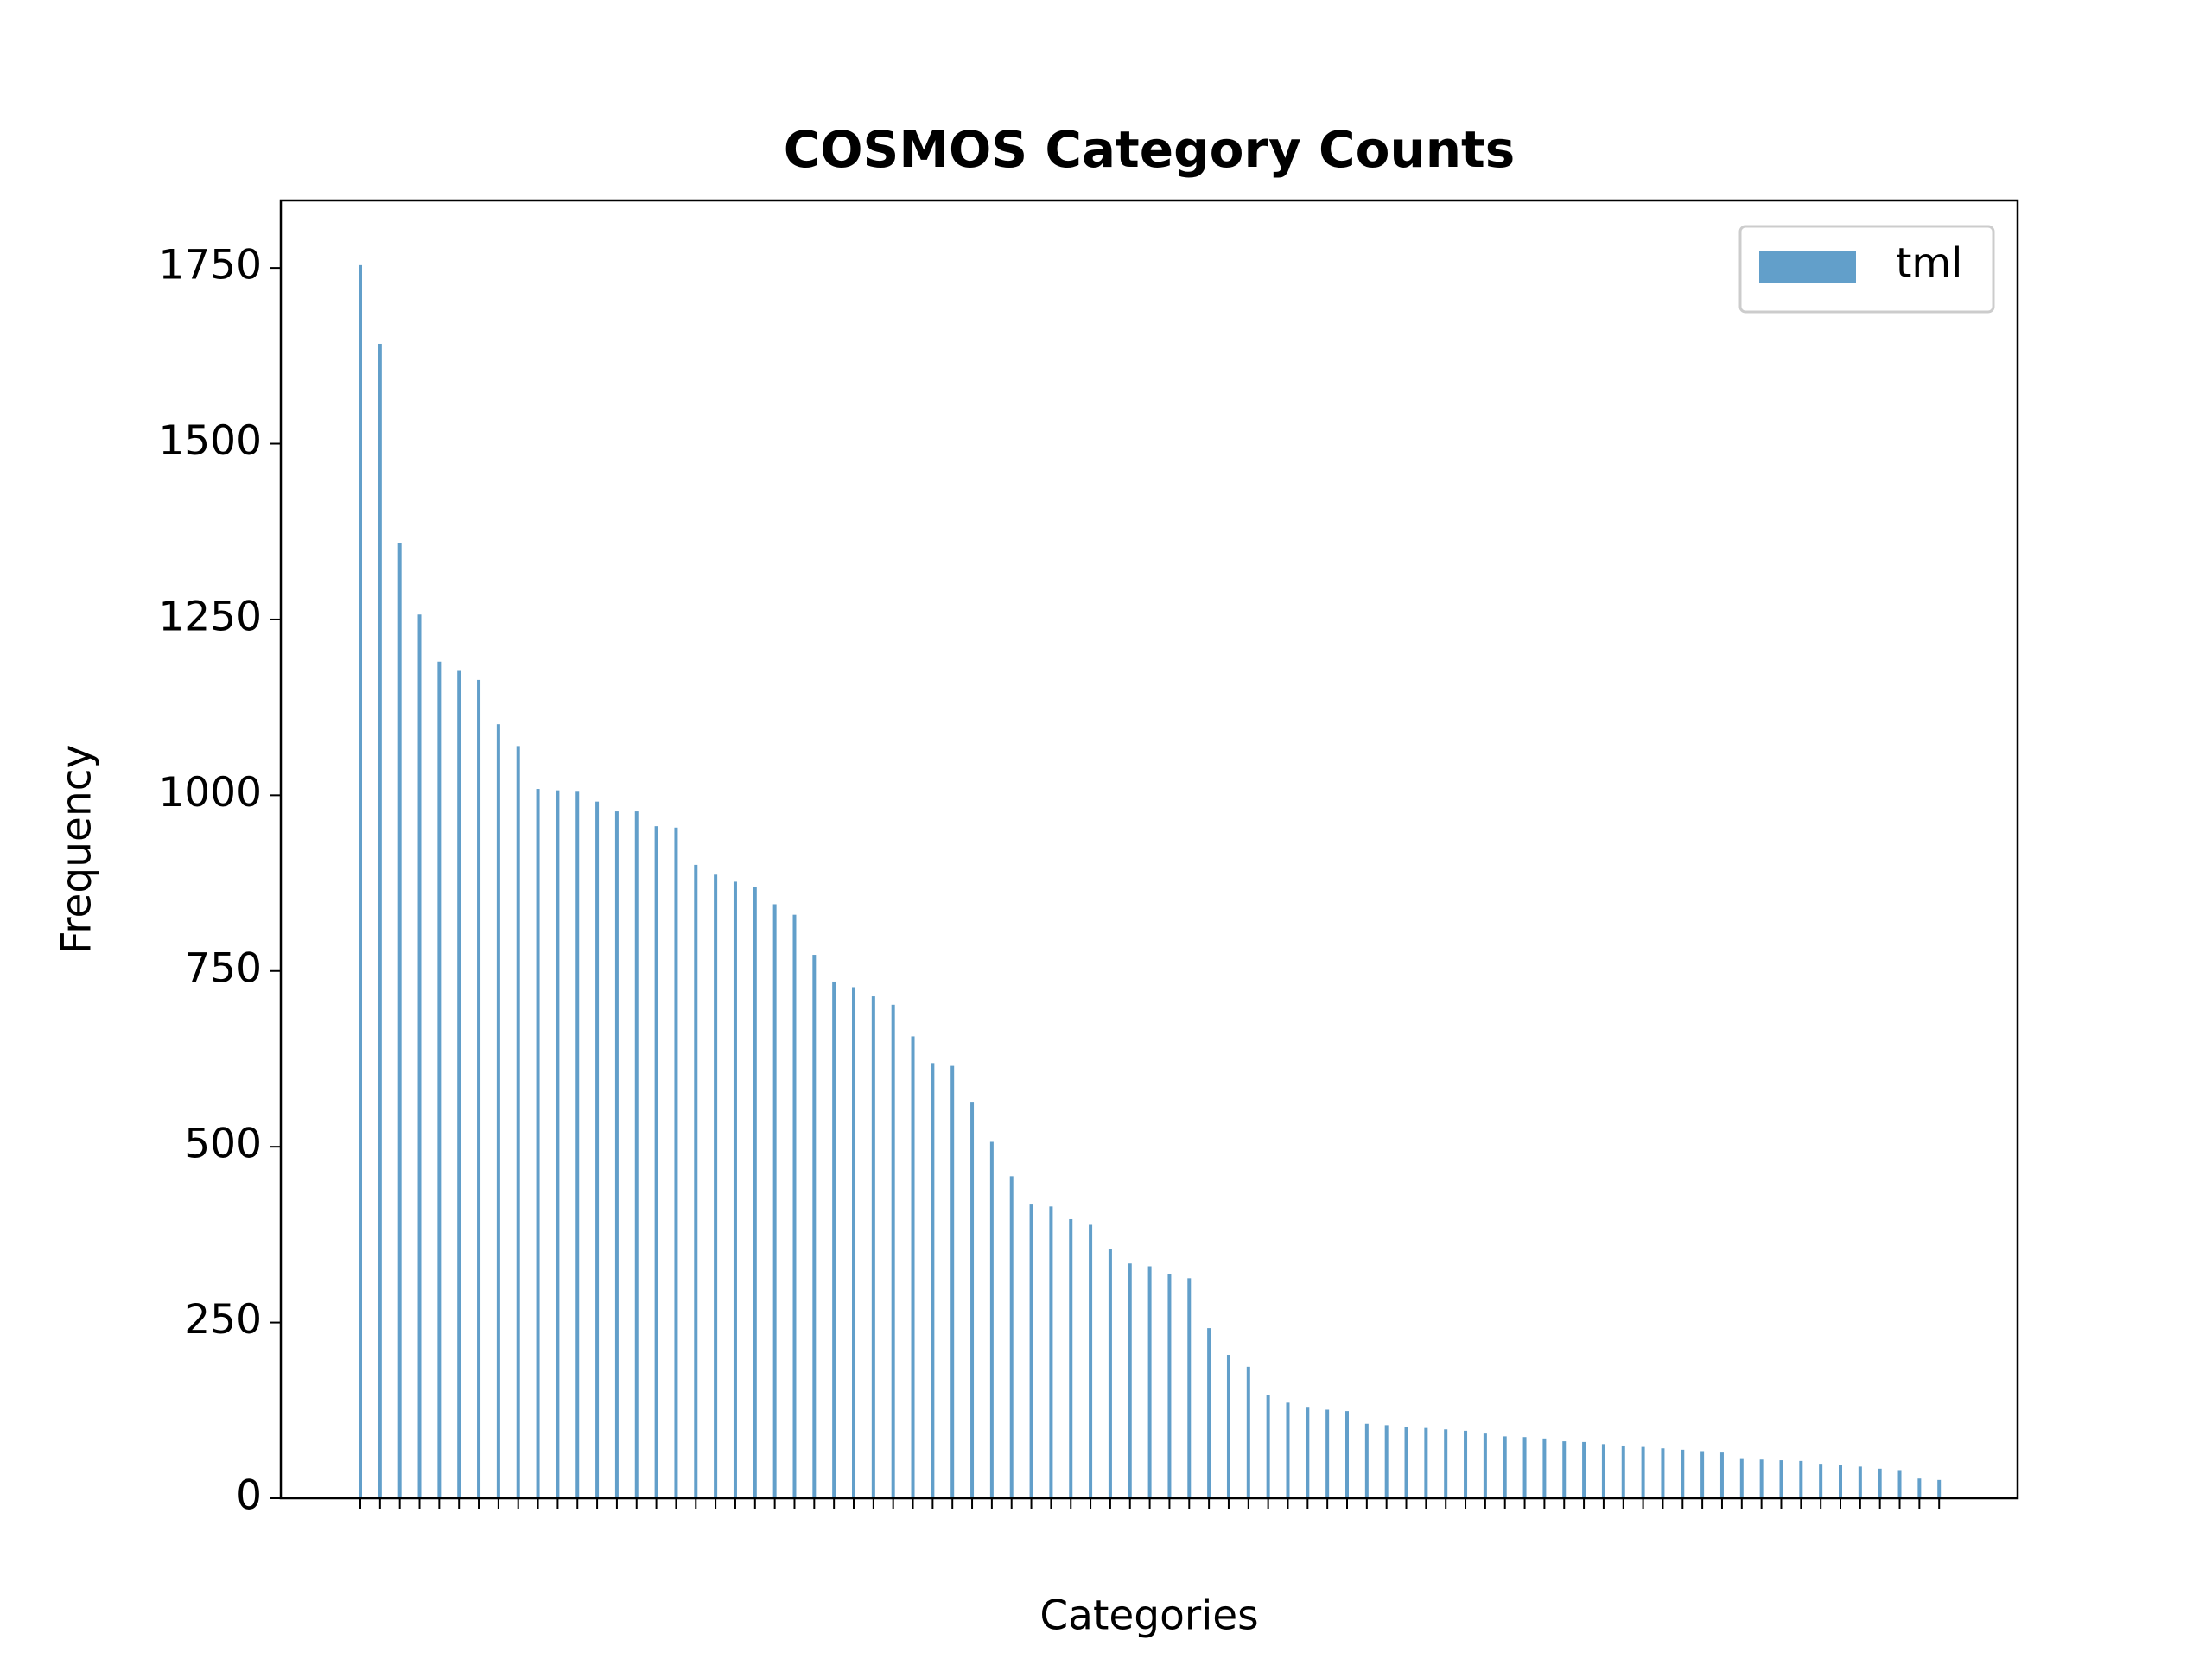 This screenshot has height=1659, width=2212. I want to click on x-axis-label: Categories, so click(1148, 1616).